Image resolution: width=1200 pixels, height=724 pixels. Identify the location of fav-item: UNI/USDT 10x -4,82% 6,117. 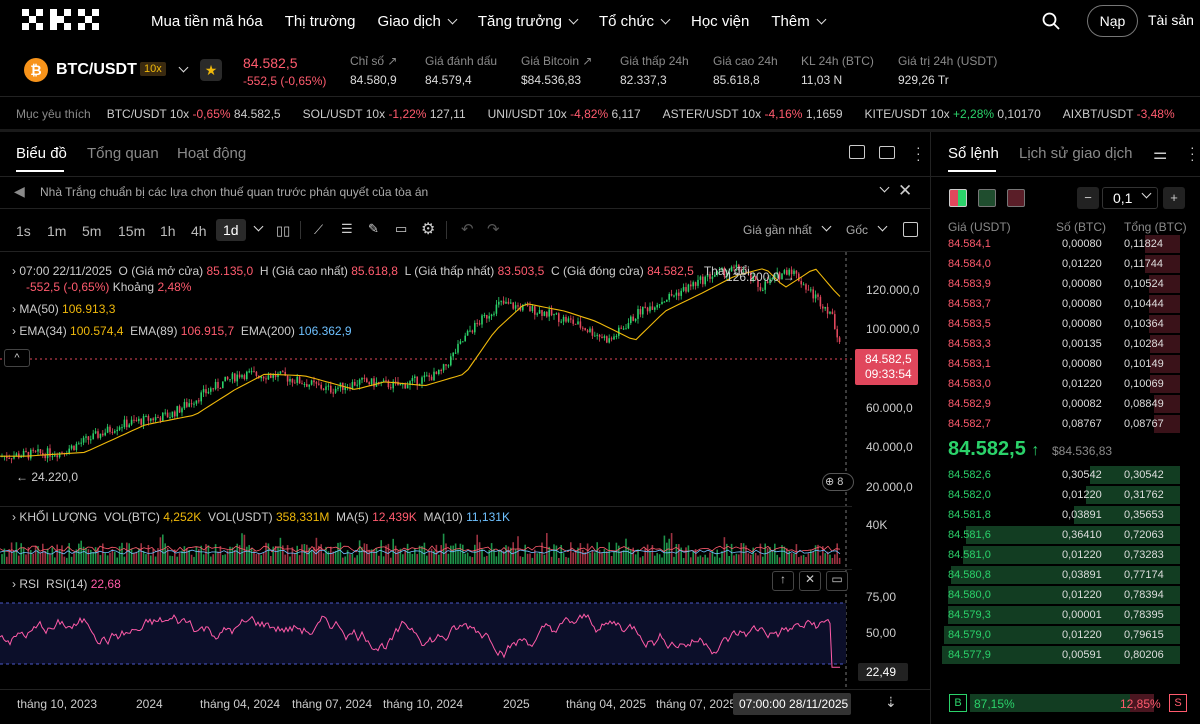
(564, 114).